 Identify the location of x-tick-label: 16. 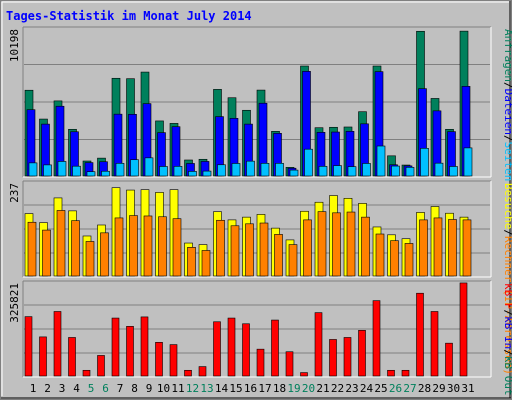
(250, 388).